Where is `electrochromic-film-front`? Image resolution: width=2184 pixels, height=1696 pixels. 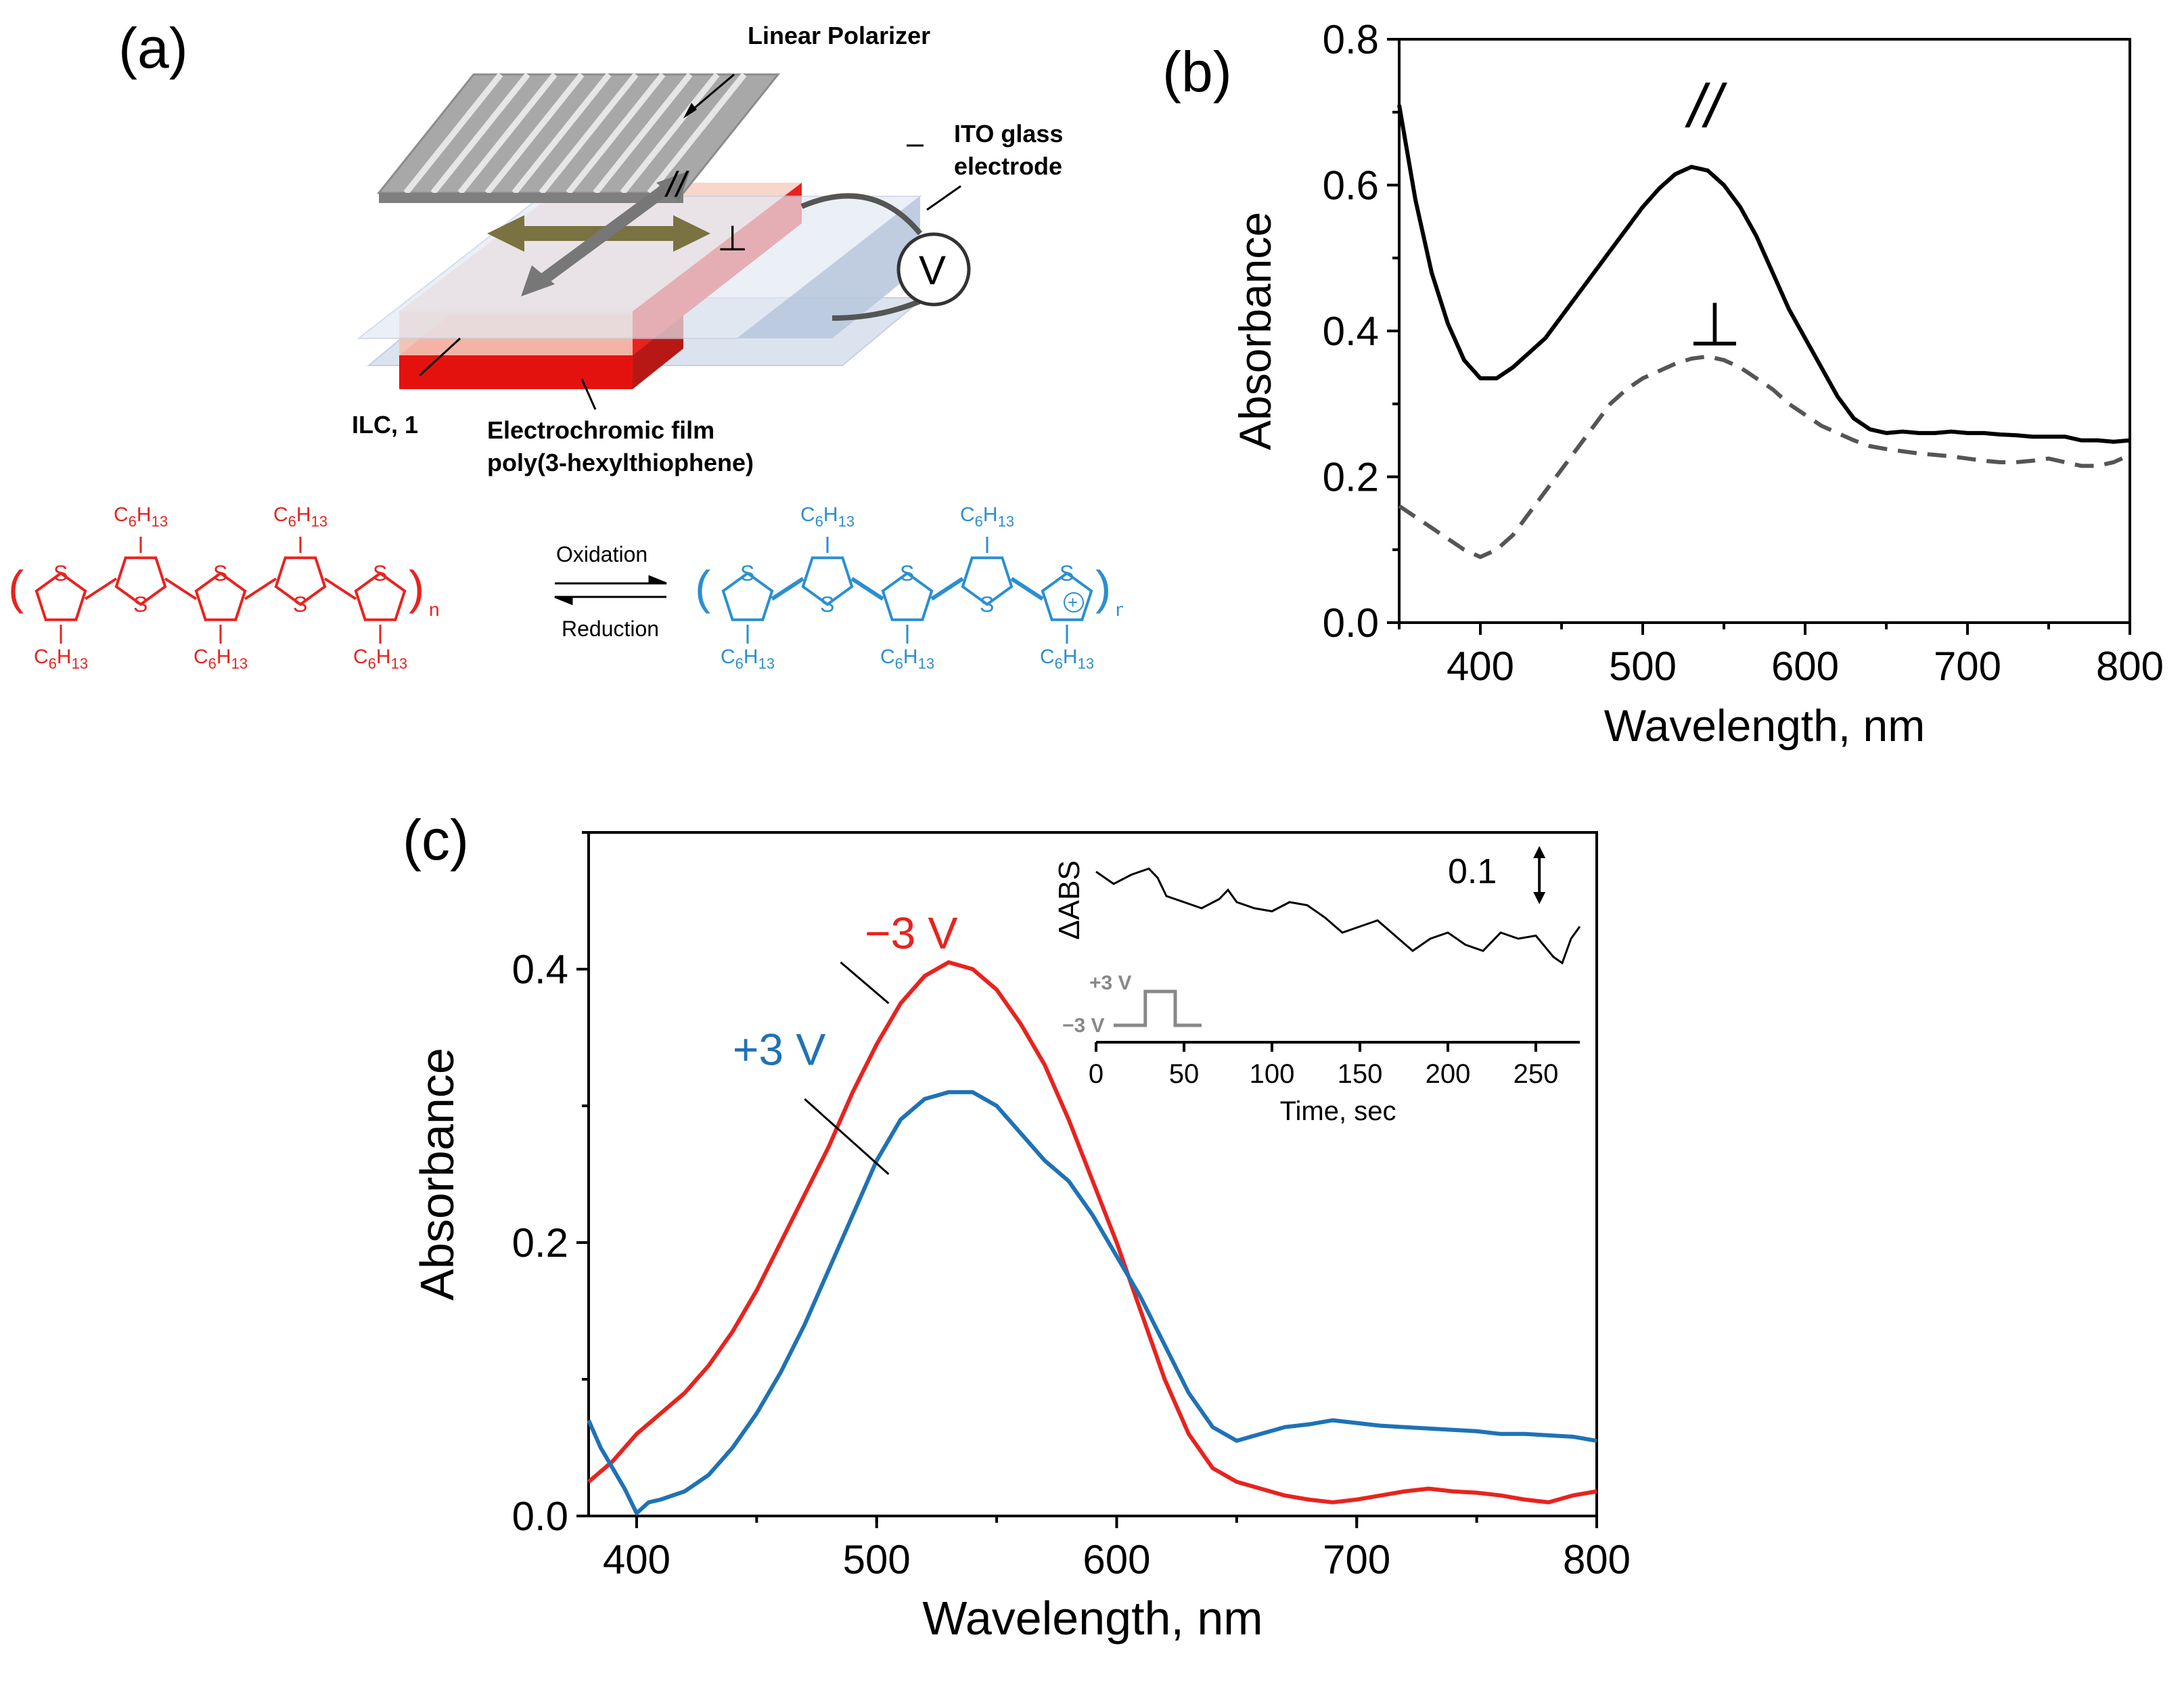
electrochromic-film-front is located at coordinates (516, 372).